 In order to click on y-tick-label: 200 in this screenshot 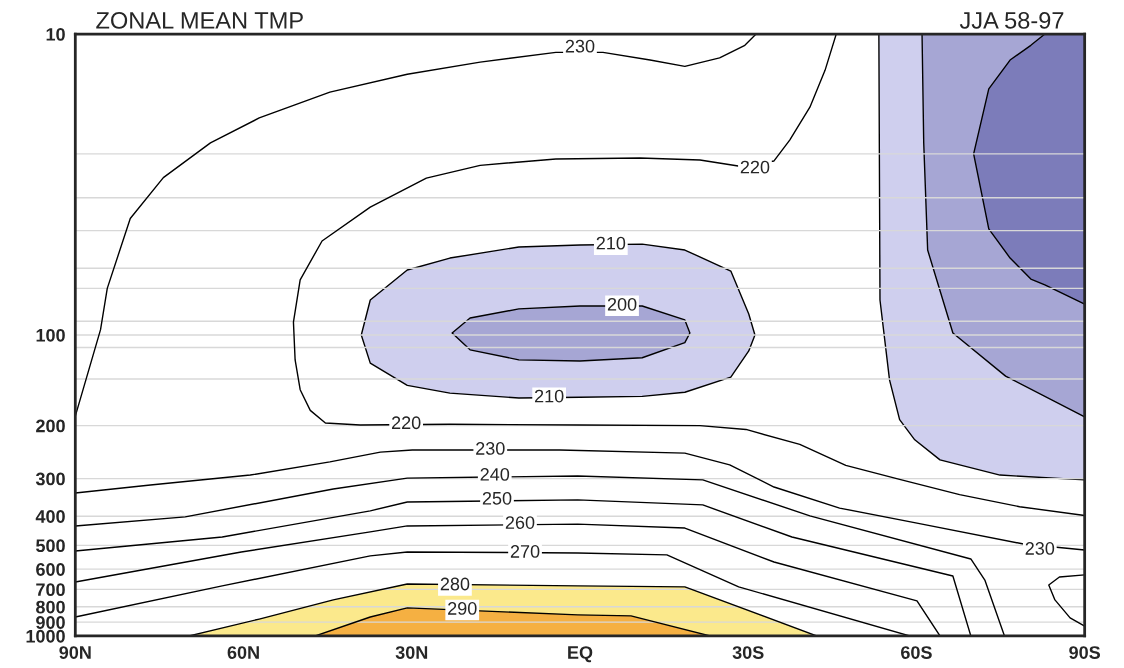, I will do `click(50, 426)`.